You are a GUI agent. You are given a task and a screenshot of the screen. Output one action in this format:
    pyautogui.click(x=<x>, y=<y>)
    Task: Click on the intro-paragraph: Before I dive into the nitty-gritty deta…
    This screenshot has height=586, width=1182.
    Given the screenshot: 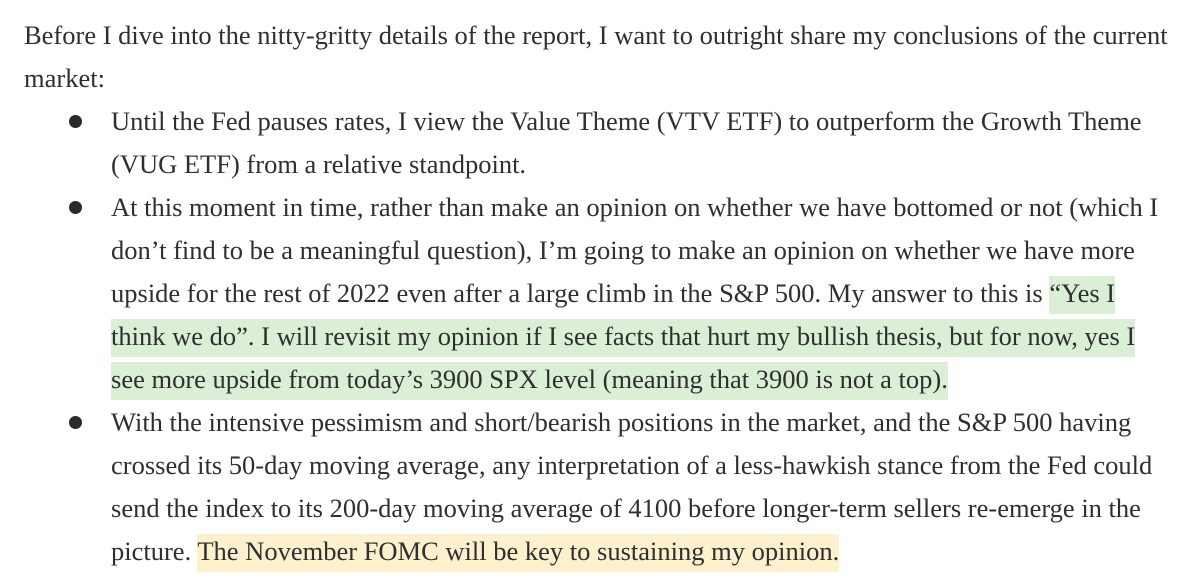 What is the action you would take?
    pyautogui.click(x=596, y=56)
    